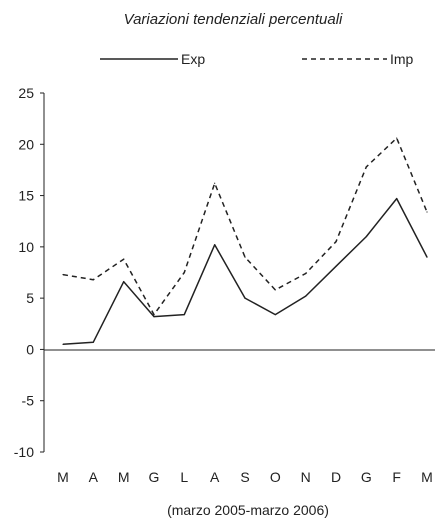  Describe the element at coordinates (336, 477) in the screenshot. I see `x-tick-label: D` at that location.